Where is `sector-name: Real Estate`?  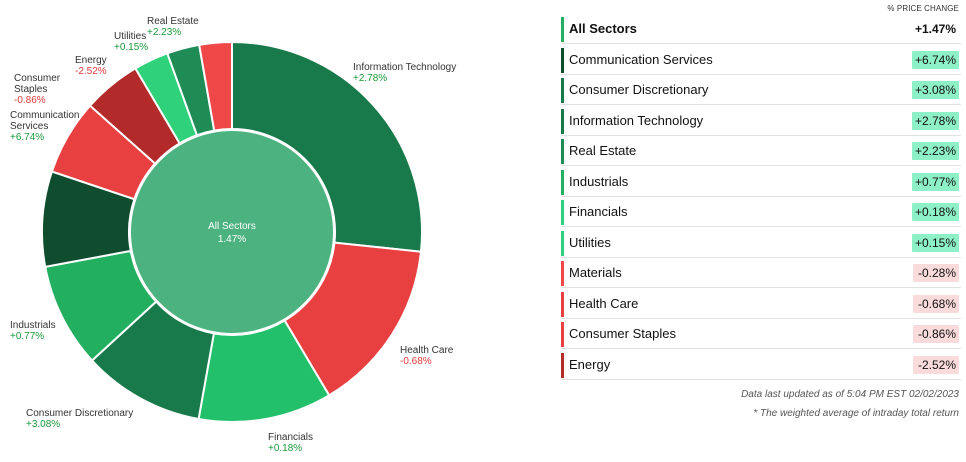
sector-name: Real Estate is located at coordinates (603, 150).